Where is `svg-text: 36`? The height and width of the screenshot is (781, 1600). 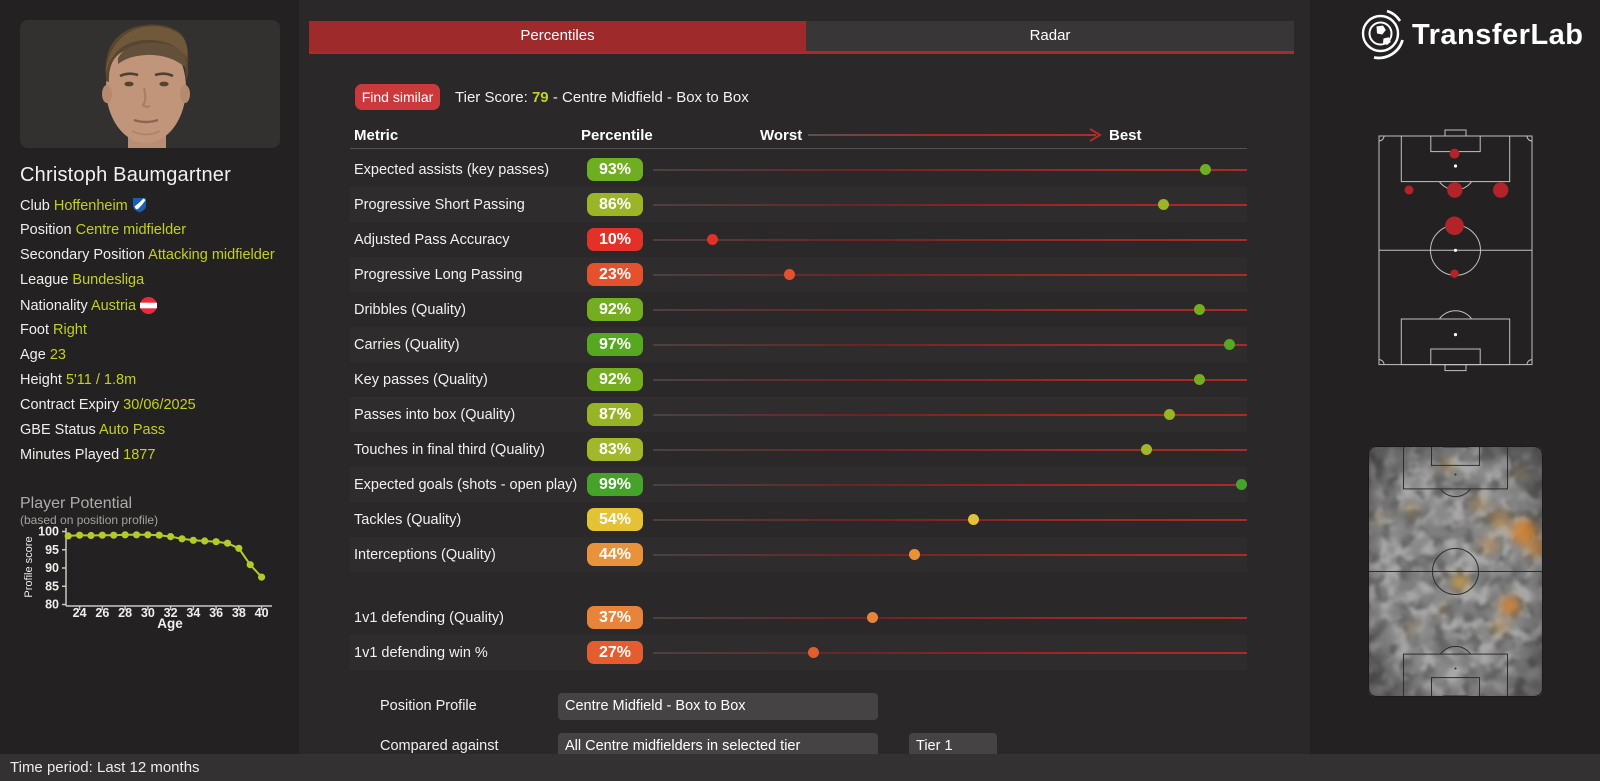 svg-text: 36 is located at coordinates (216, 613).